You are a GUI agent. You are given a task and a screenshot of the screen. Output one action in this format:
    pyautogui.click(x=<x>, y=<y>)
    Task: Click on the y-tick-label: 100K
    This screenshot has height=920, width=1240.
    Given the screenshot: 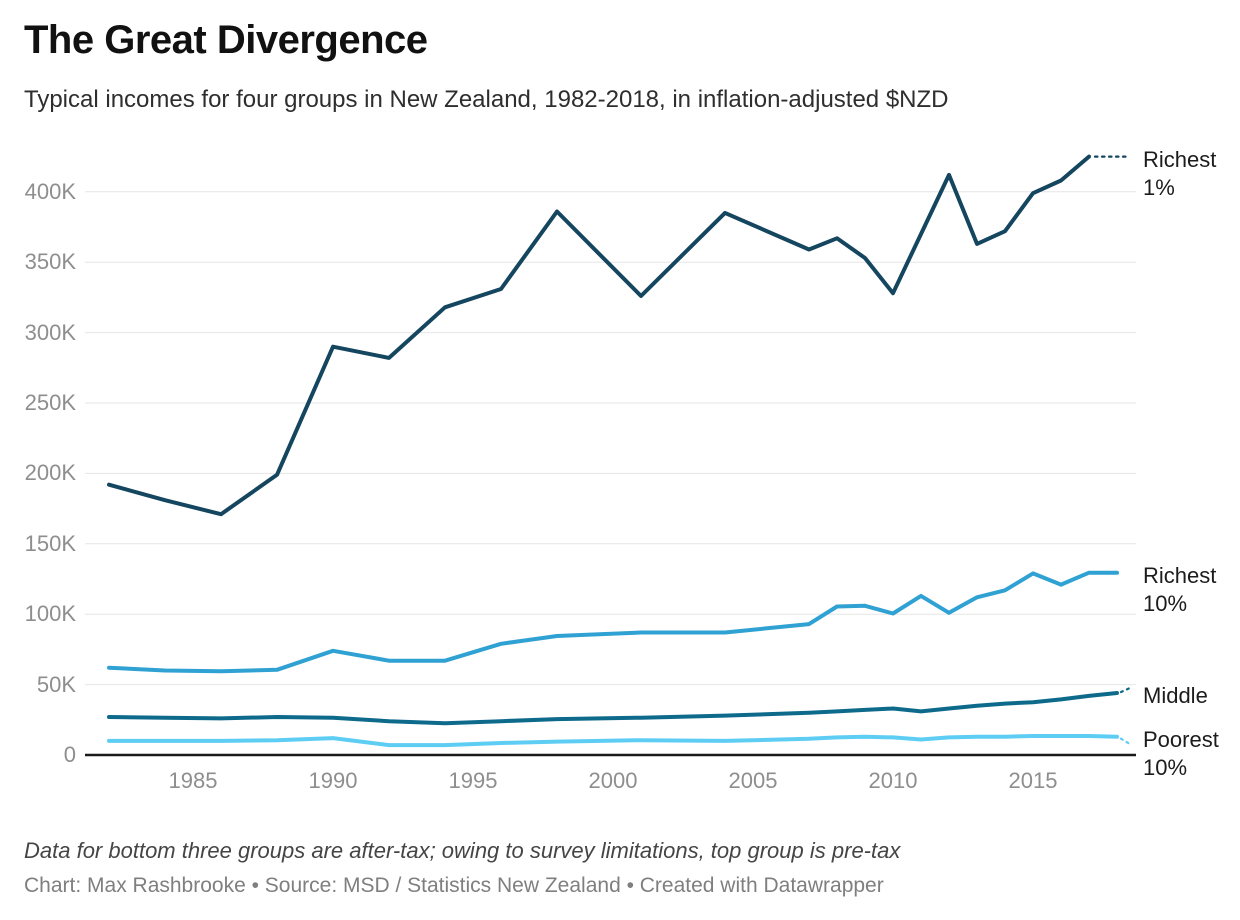 What is the action you would take?
    pyautogui.click(x=50, y=614)
    